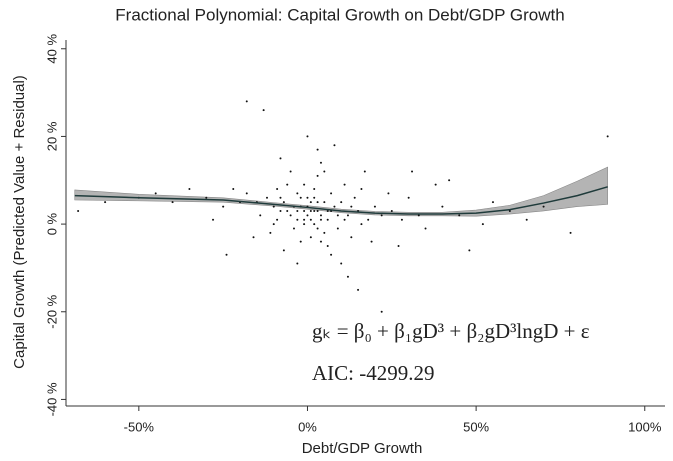  What do you see at coordinates (51, 136) in the screenshot?
I see `y-tick-label: 20 %` at bounding box center [51, 136].